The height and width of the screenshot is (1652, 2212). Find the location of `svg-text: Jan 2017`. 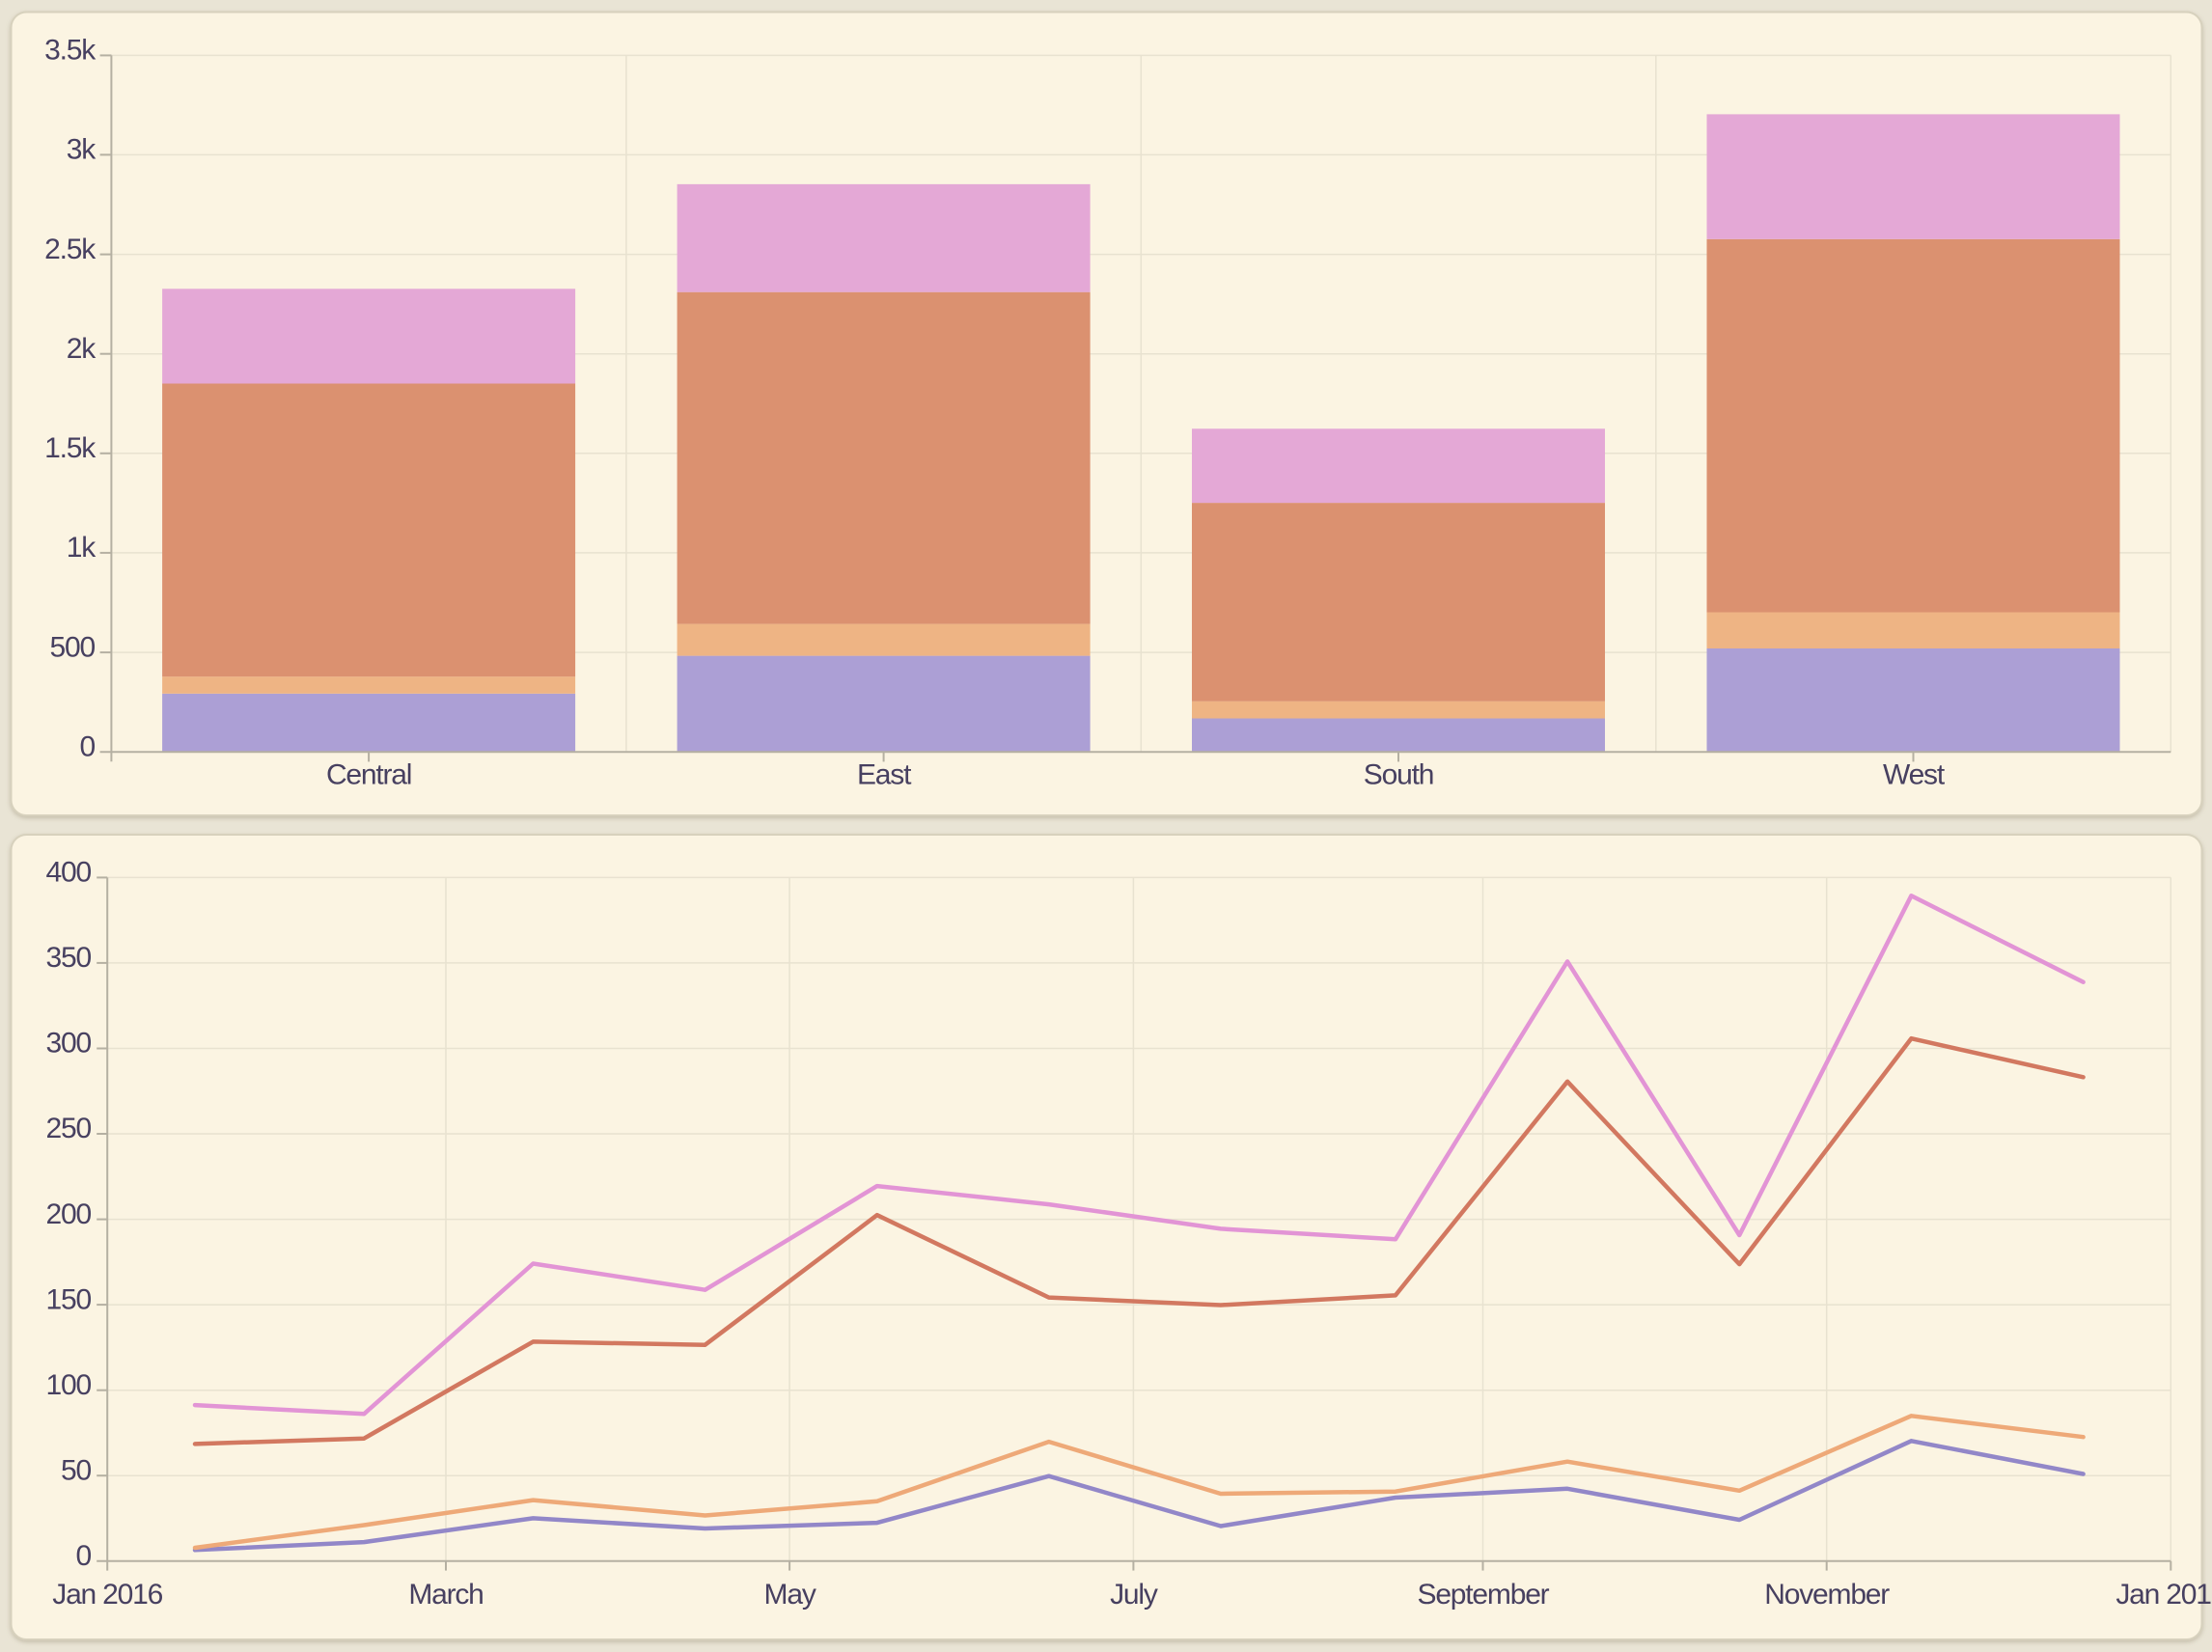

svg-text: Jan 2017 is located at coordinates (2163, 1595).